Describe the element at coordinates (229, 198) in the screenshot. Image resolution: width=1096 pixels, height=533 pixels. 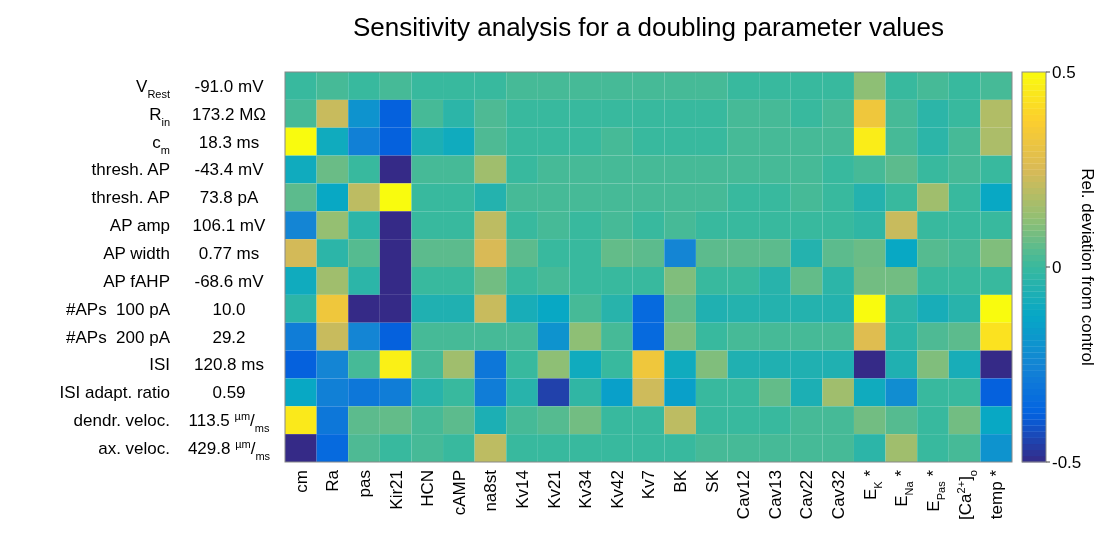
I see `y-tick-label: 73.8 pA` at that location.